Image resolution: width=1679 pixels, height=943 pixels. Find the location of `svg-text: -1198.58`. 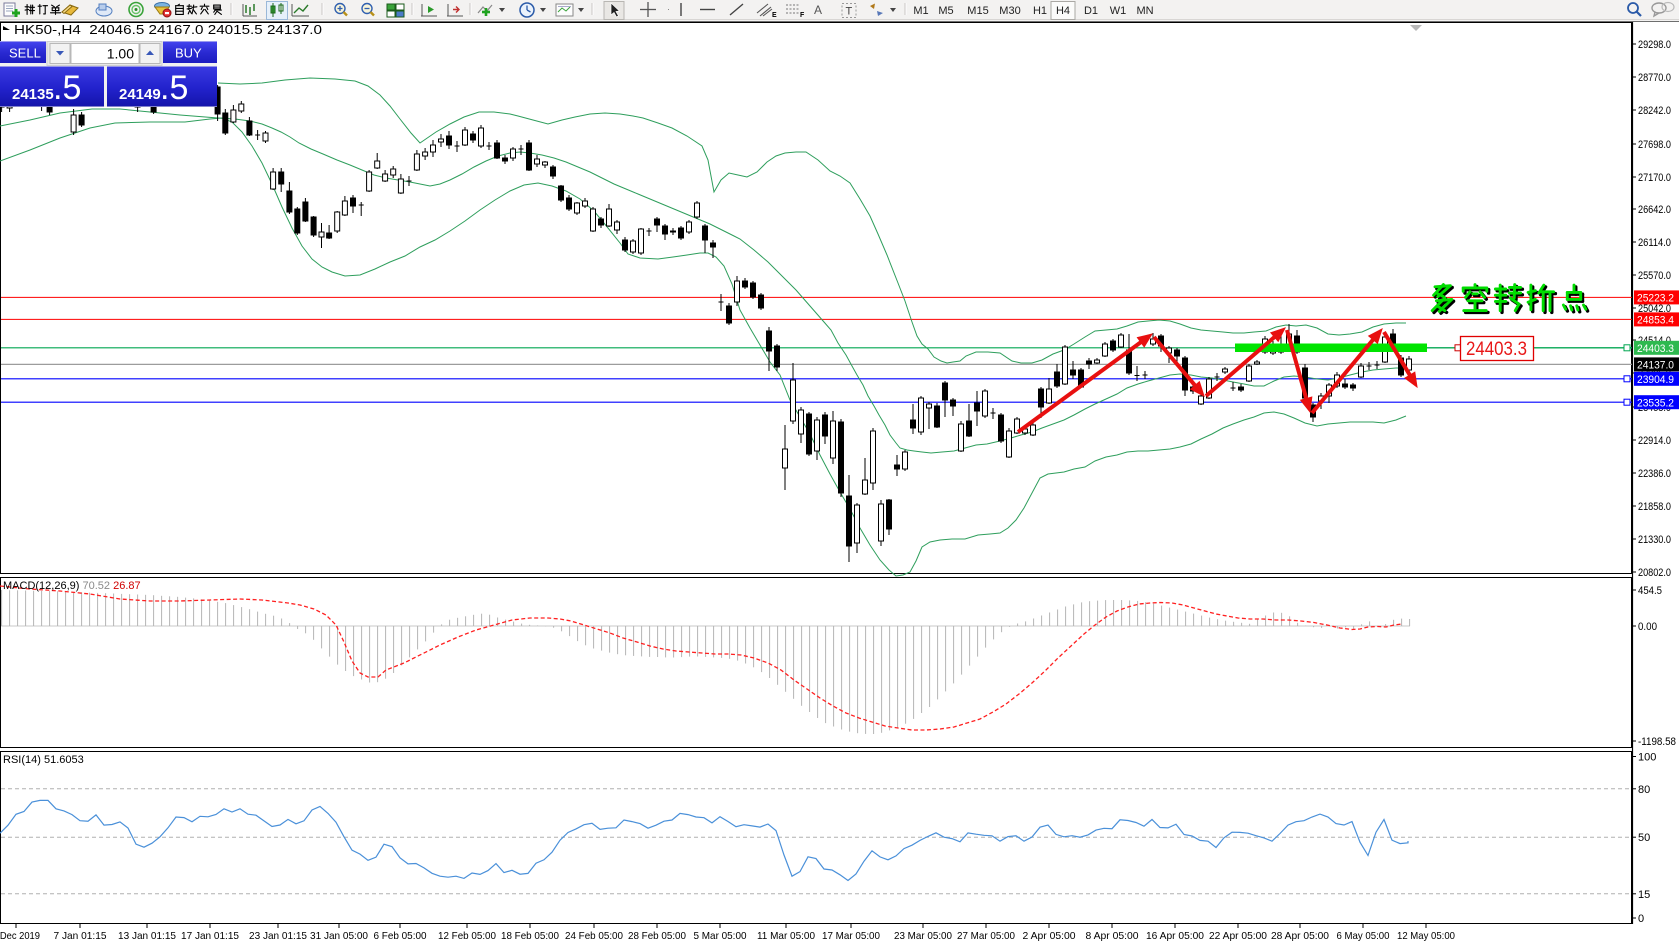

svg-text: -1198.58 is located at coordinates (1657, 742).